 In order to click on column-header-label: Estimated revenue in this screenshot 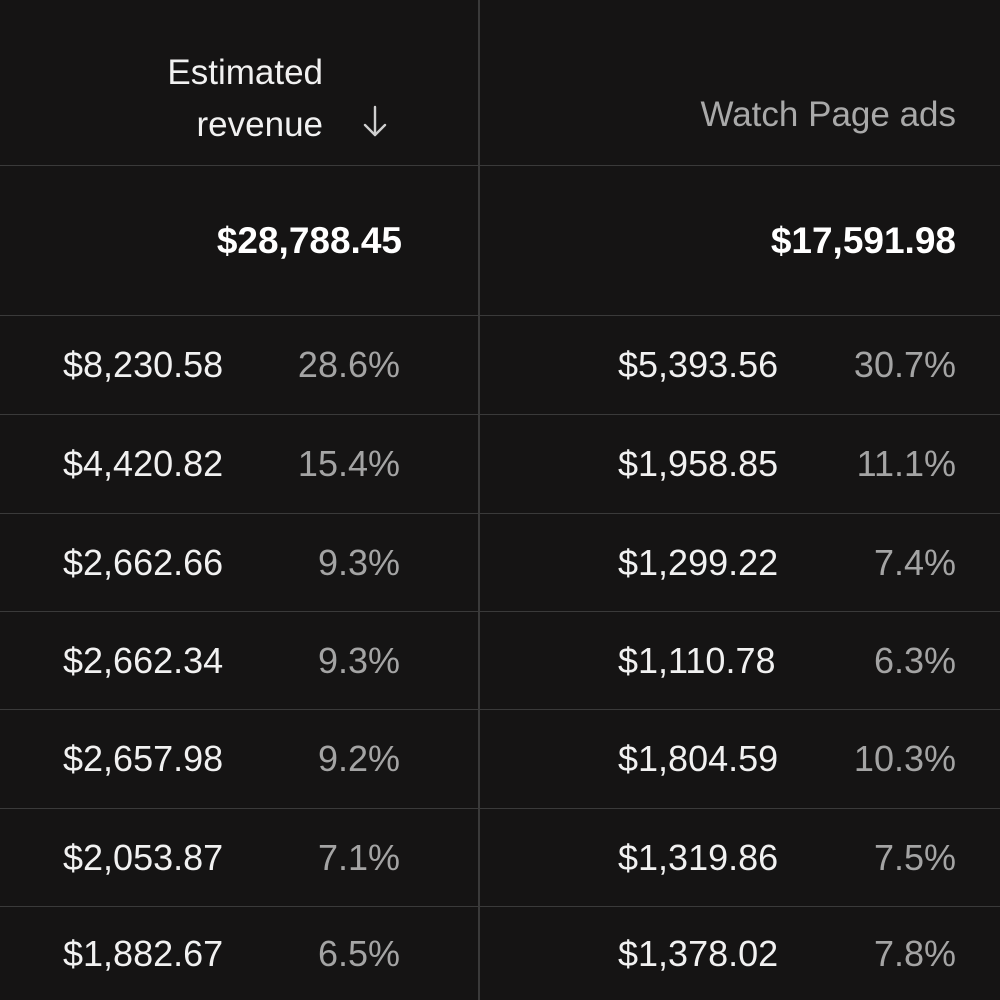, I will do `click(245, 99)`.